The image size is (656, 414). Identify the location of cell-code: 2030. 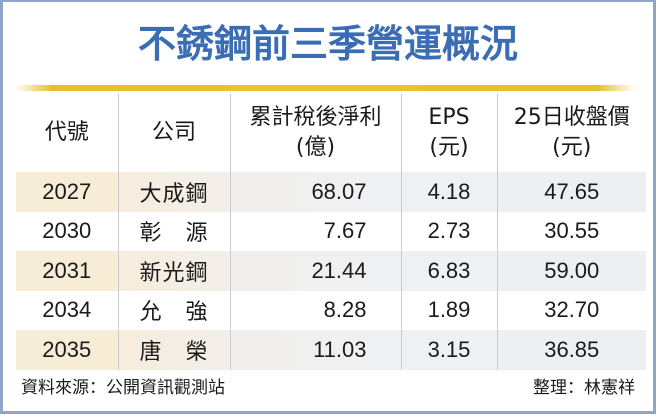
(67, 231).